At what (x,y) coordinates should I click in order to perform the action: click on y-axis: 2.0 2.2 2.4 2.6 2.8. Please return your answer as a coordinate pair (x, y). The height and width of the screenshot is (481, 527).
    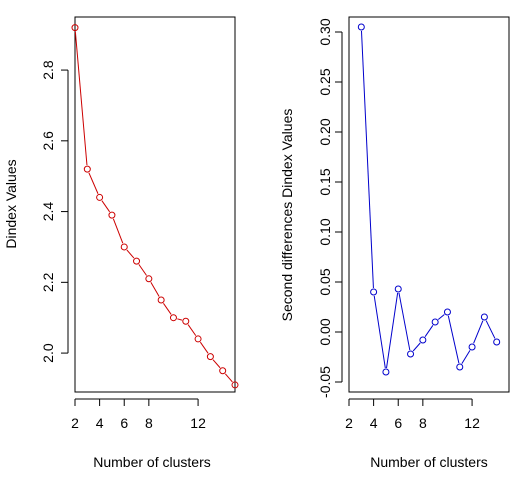
    Looking at the image, I should click on (54, 211).